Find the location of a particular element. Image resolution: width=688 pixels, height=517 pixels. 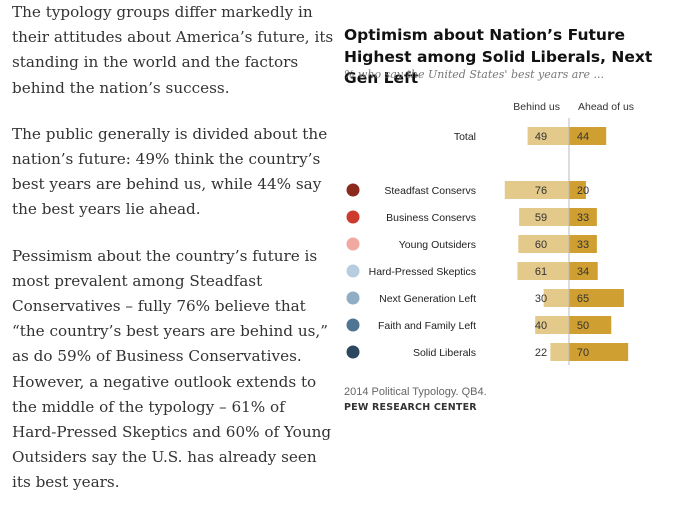

value-label-behind-faith-and-family-left: 40 is located at coordinates (541, 326).